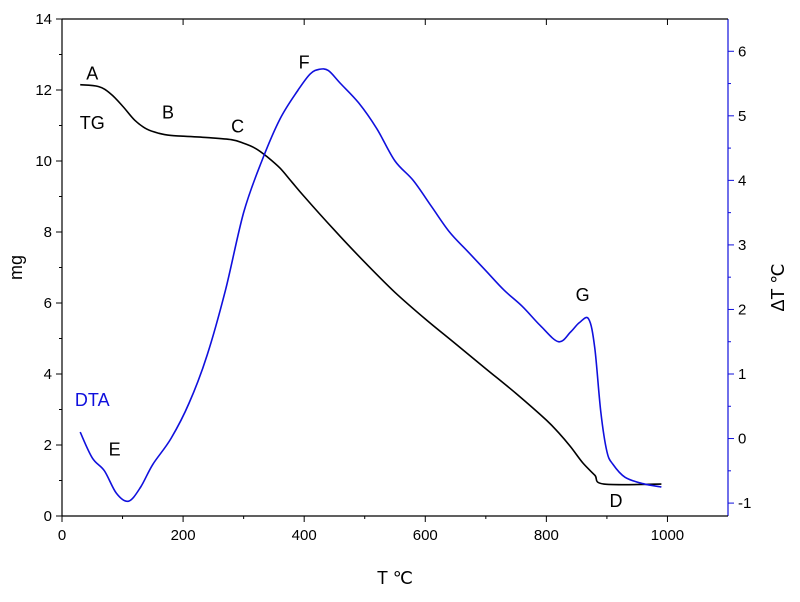 This screenshot has width=800, height=602. Describe the element at coordinates (615, 501) in the screenshot. I see `annotation-d: D` at that location.